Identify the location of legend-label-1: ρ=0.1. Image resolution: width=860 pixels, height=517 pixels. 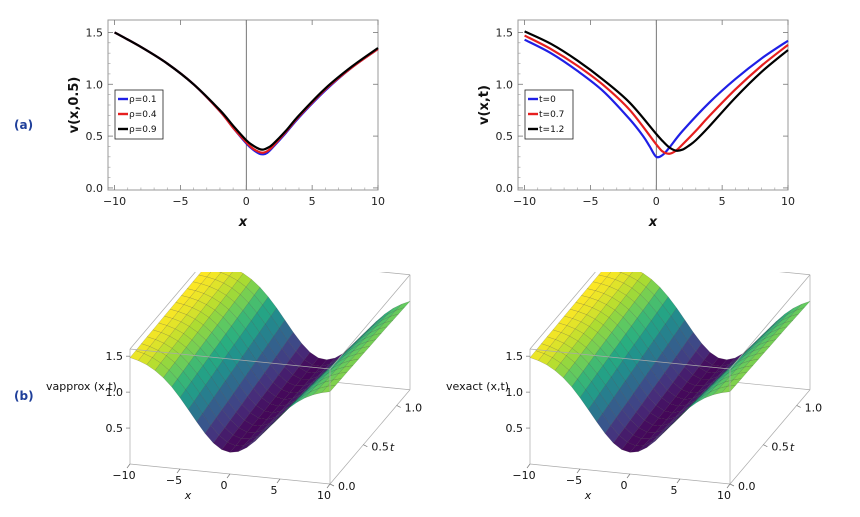
(143, 100).